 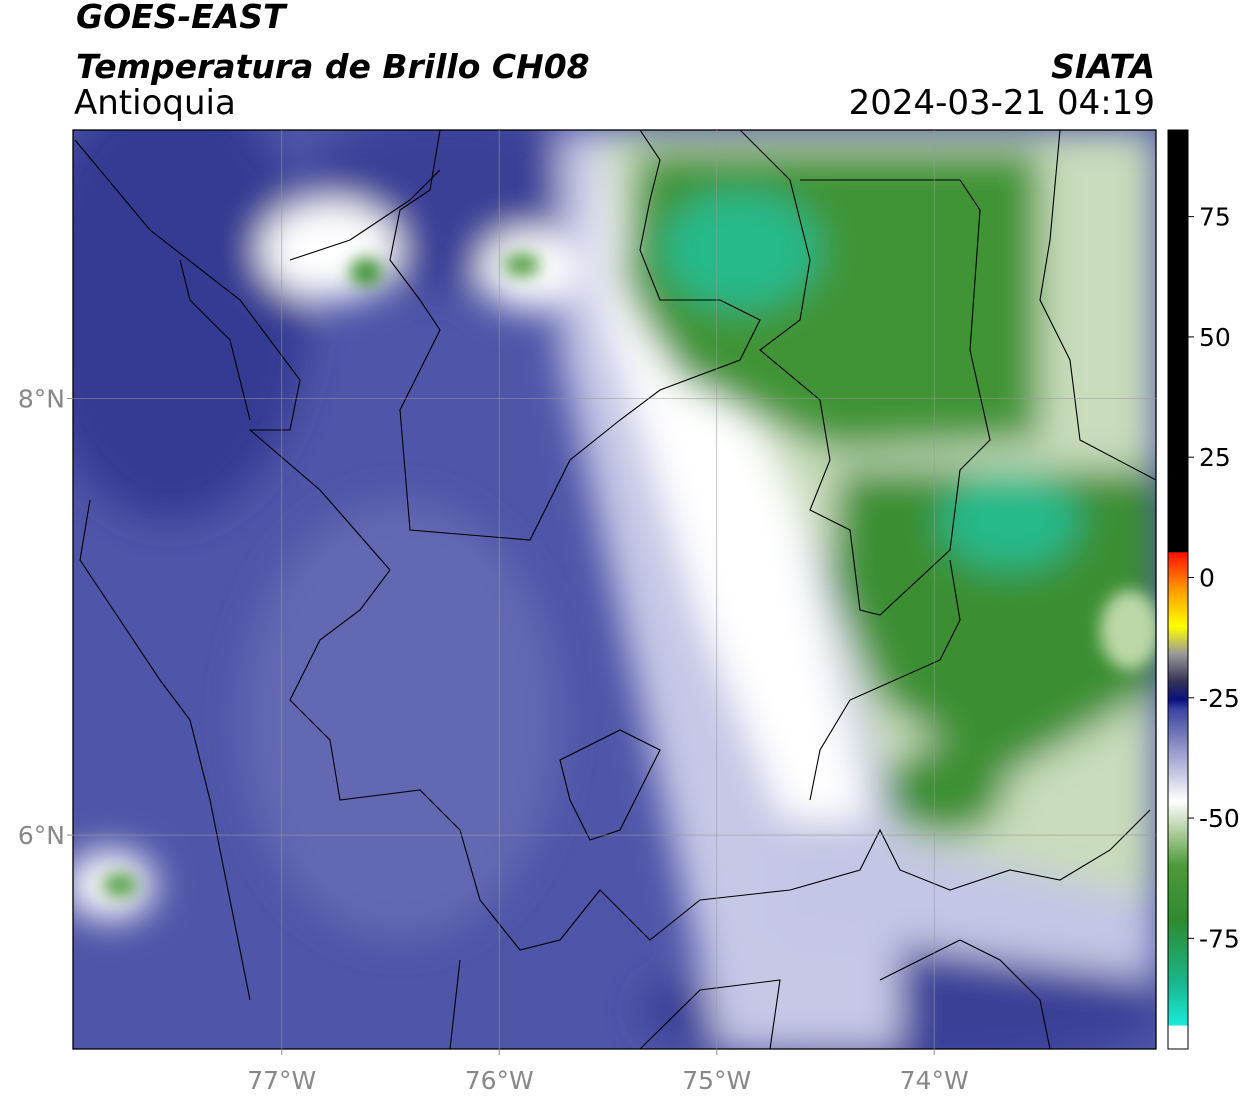 What do you see at coordinates (1219, 698) in the screenshot?
I see `colorbar-tick-label: -25` at bounding box center [1219, 698].